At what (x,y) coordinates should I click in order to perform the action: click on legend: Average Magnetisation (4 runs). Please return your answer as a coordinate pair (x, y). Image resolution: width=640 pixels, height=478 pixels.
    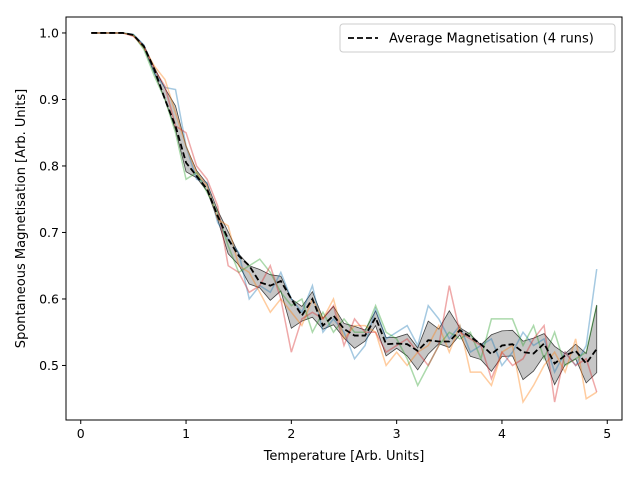
    Looking at the image, I should click on (477, 38).